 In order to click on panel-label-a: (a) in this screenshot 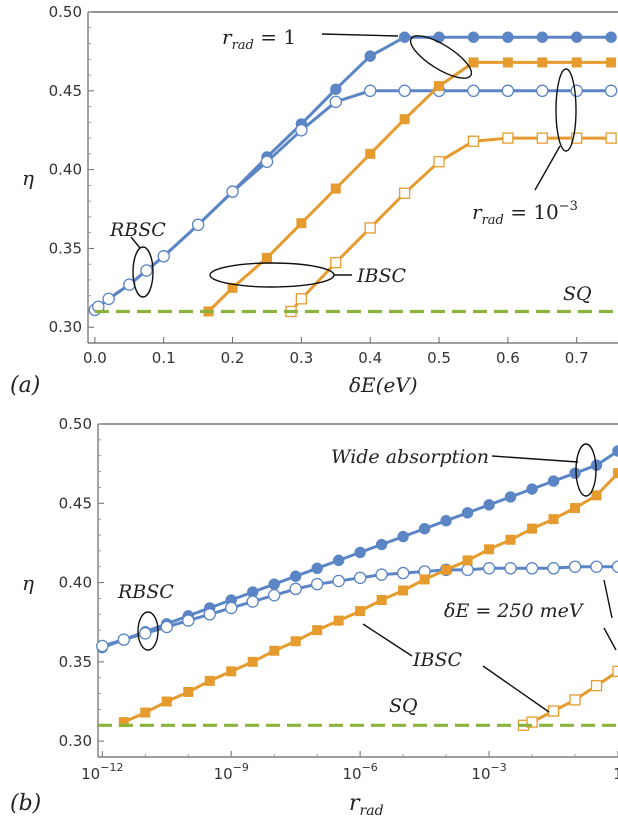, I will do `click(25, 385)`.